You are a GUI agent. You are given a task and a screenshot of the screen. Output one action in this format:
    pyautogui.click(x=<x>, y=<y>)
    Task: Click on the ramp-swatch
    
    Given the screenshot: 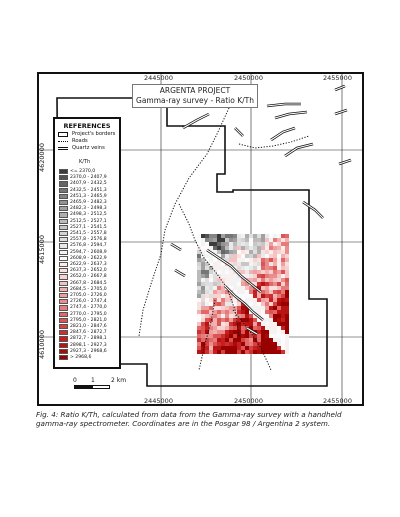 What is the action you would take?
    pyautogui.click(x=63, y=203)
    